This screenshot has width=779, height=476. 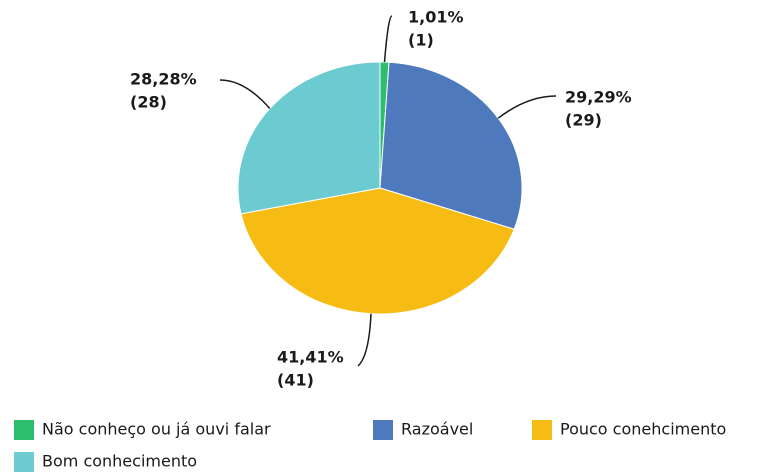 I want to click on count-label: (1), so click(x=421, y=40).